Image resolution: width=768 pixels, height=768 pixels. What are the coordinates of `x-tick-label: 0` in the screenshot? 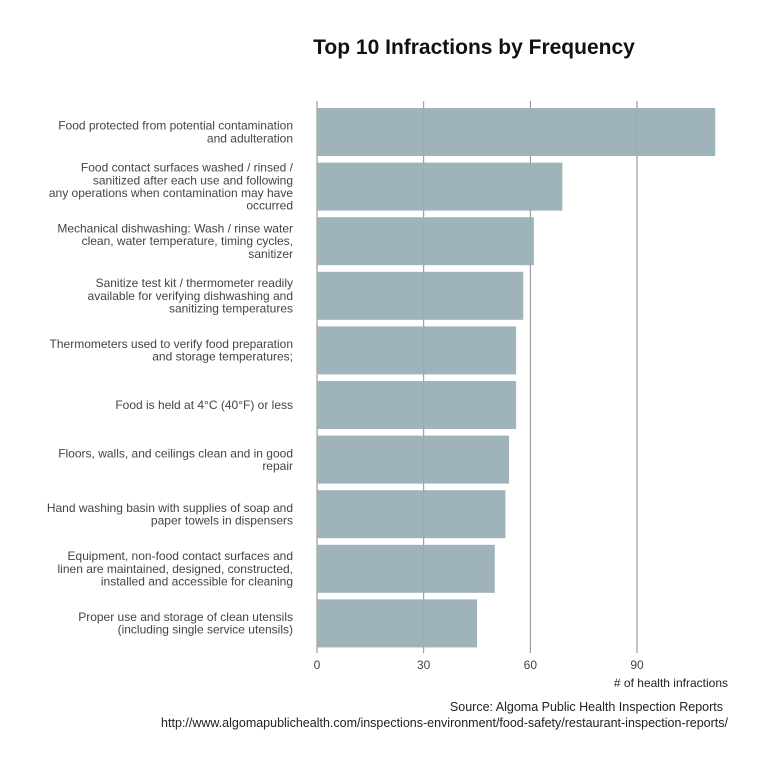 It's located at (317, 665).